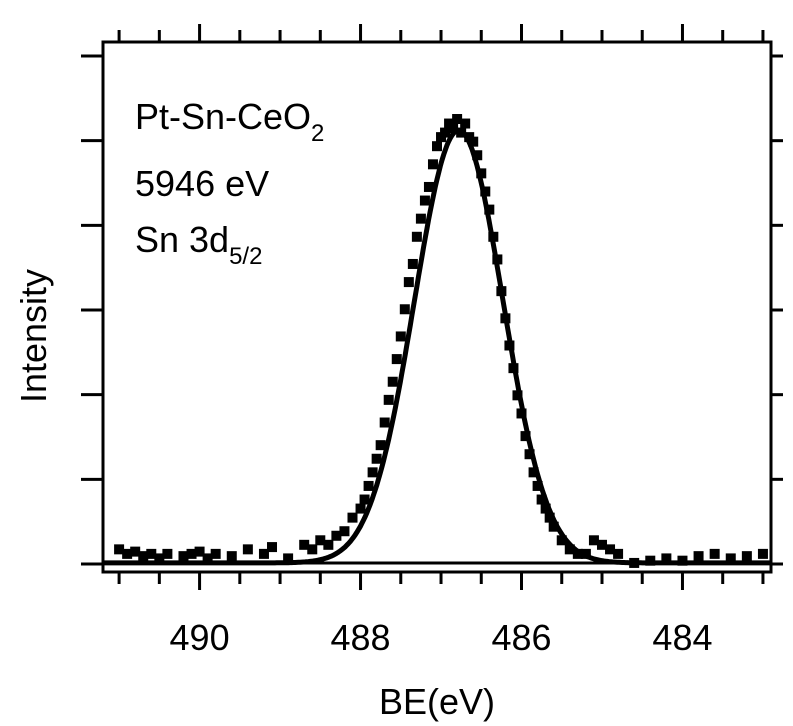  Describe the element at coordinates (33, 336) in the screenshot. I see `y-axis-label: Intensity` at that location.